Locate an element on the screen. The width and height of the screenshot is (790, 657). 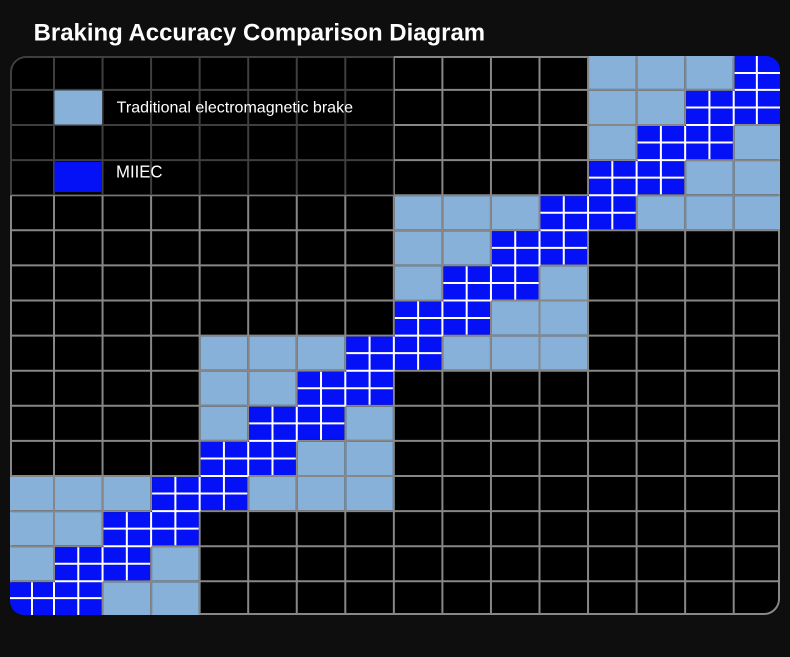
svg-text: MIIEC is located at coordinates (139, 172).